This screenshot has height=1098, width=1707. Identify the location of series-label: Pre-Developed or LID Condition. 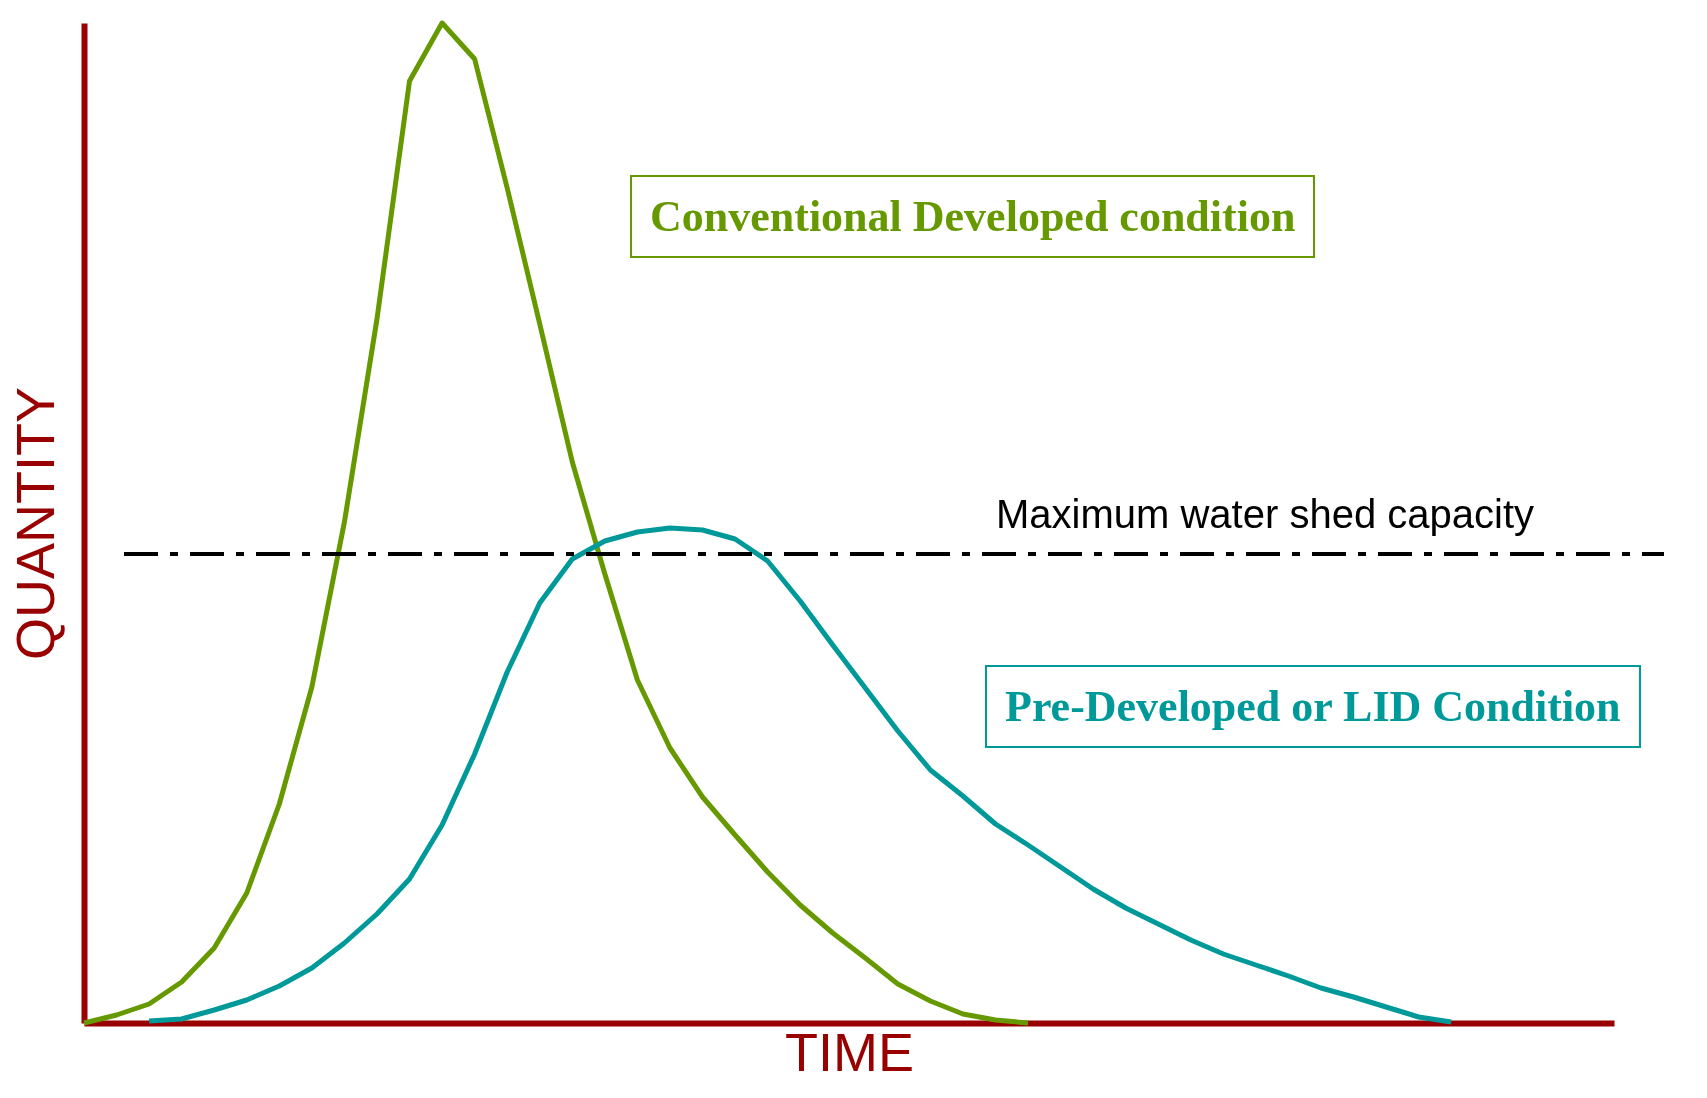
(1313, 706).